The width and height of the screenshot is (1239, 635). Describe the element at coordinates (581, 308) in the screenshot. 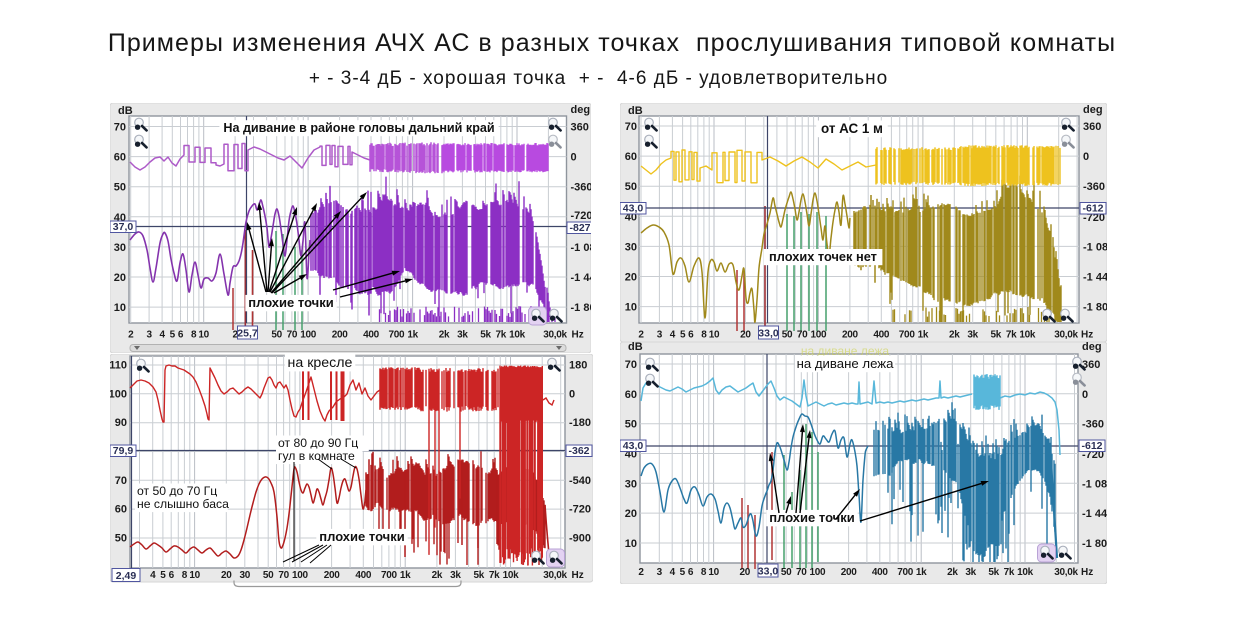

I see `svg-text: -1 80` at that location.